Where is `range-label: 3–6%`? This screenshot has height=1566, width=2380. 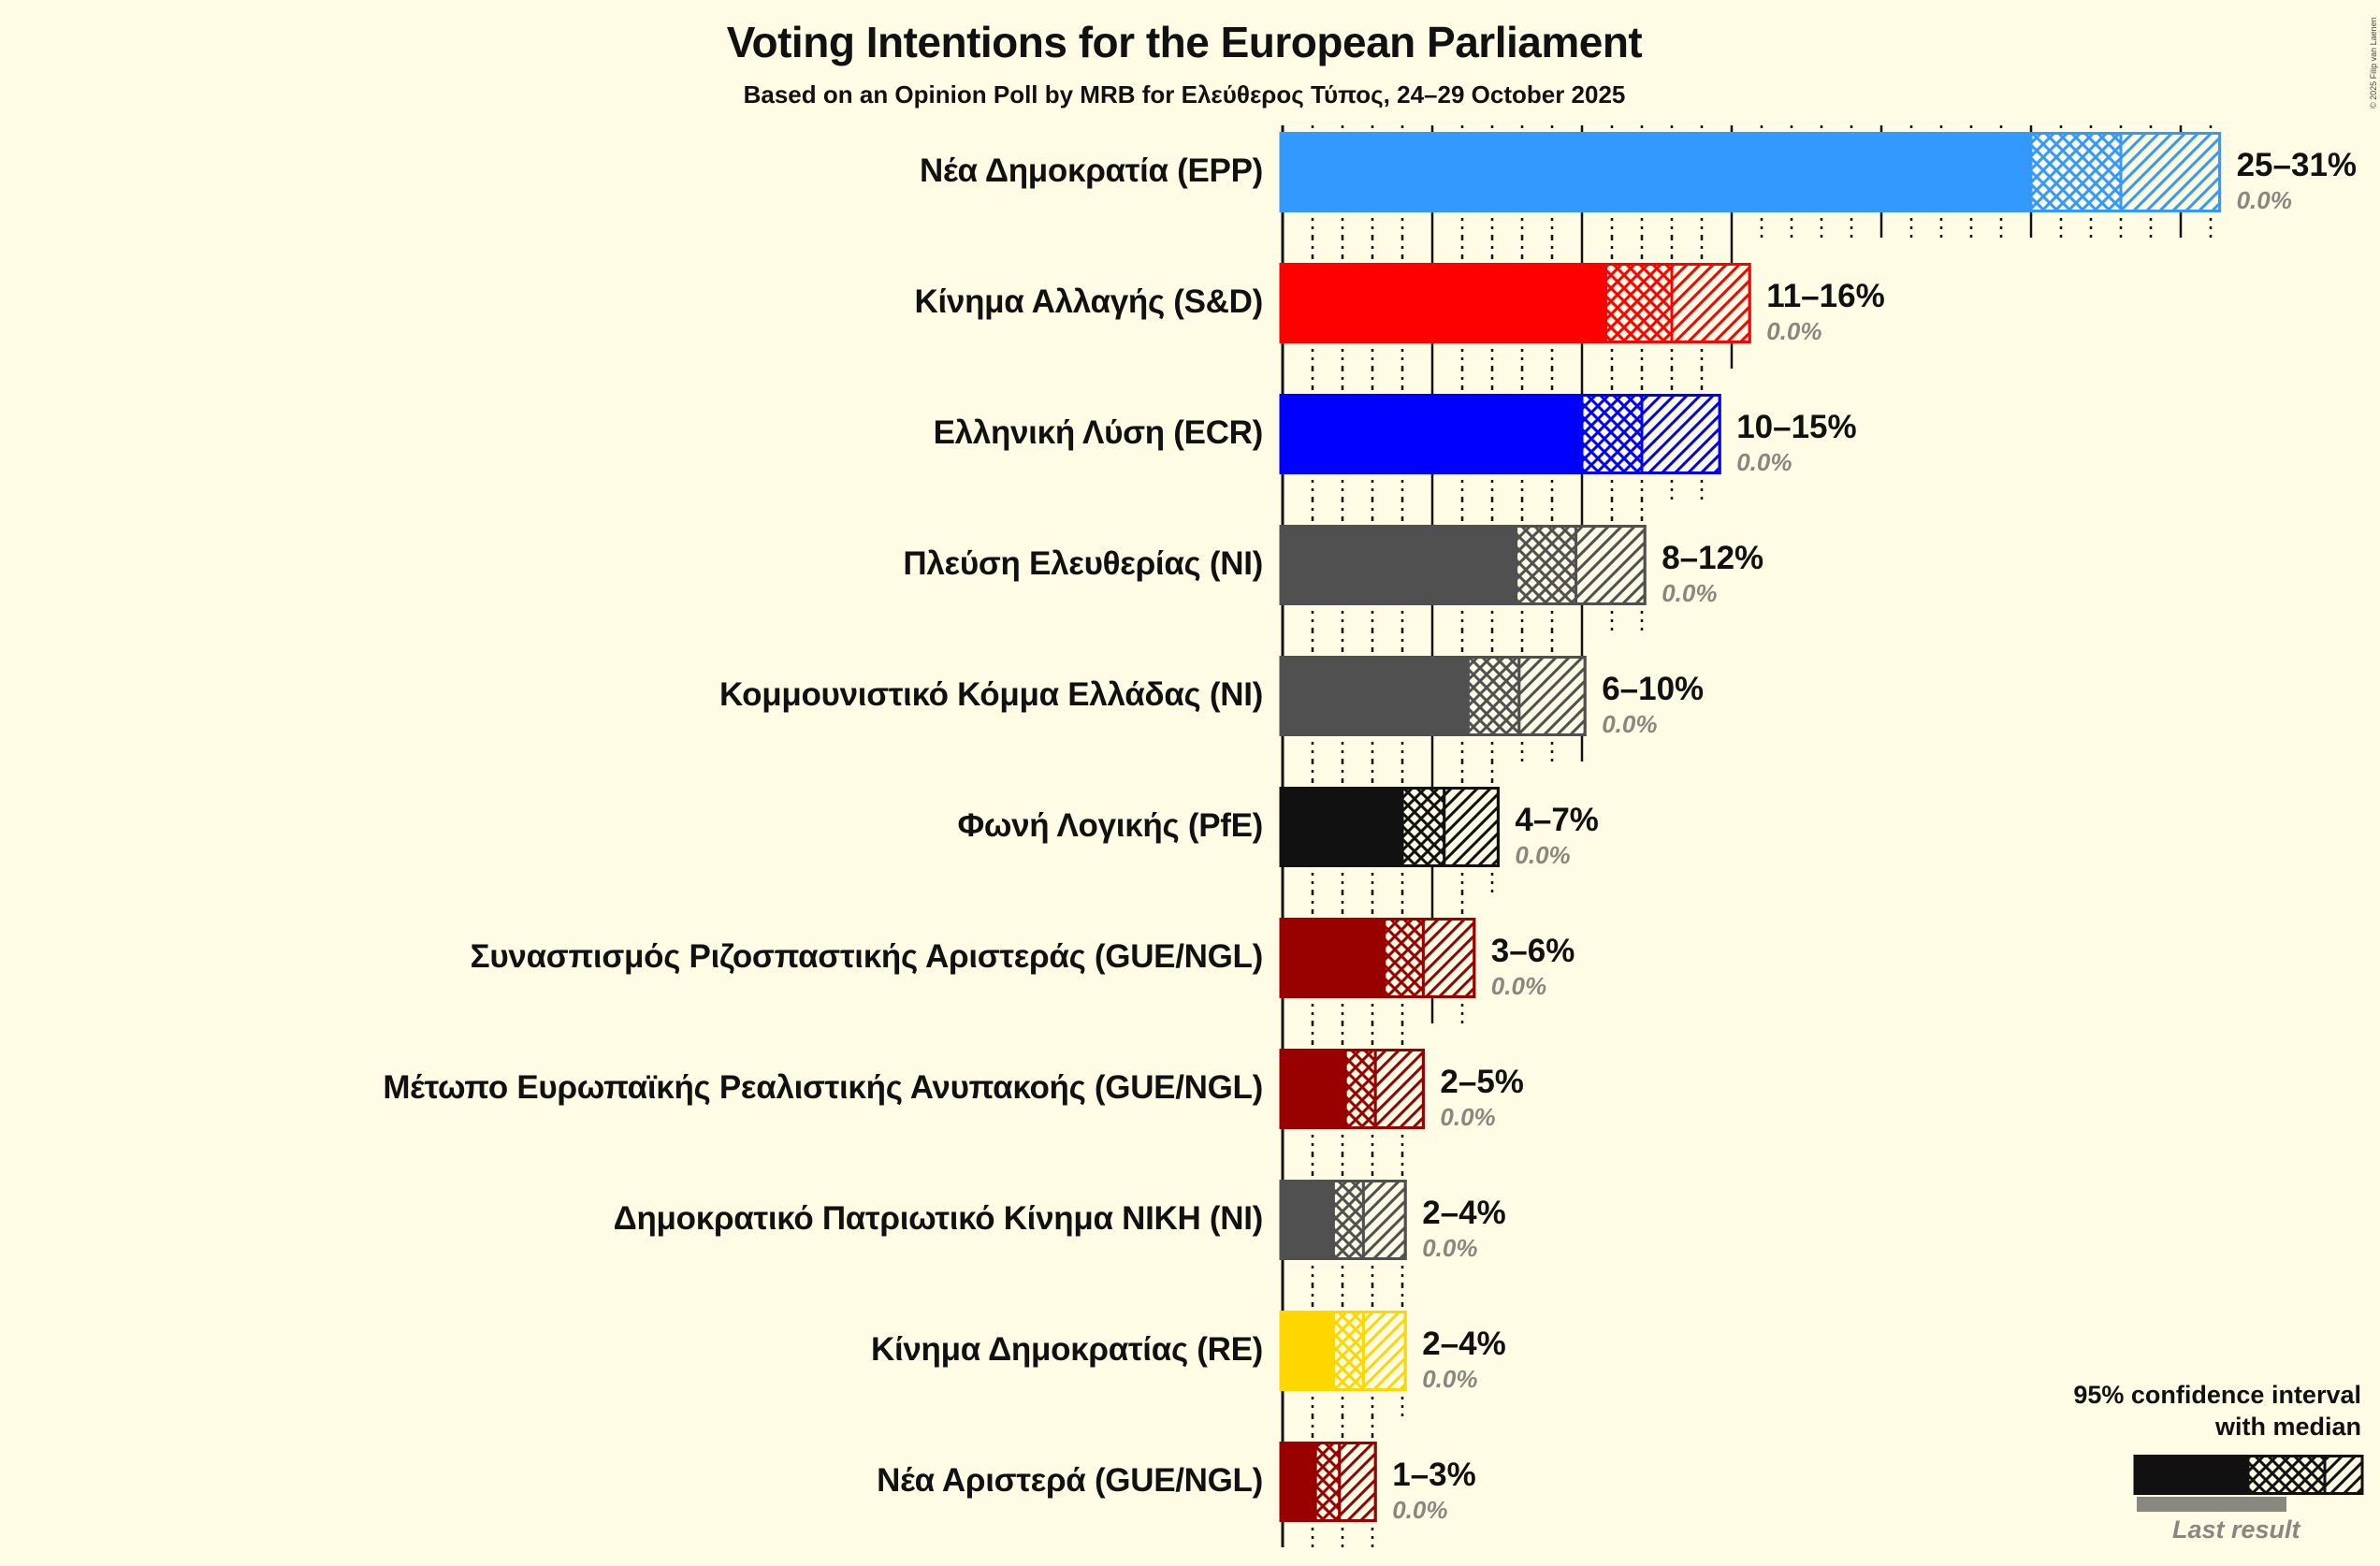 range-label: 3–6% is located at coordinates (1532, 951).